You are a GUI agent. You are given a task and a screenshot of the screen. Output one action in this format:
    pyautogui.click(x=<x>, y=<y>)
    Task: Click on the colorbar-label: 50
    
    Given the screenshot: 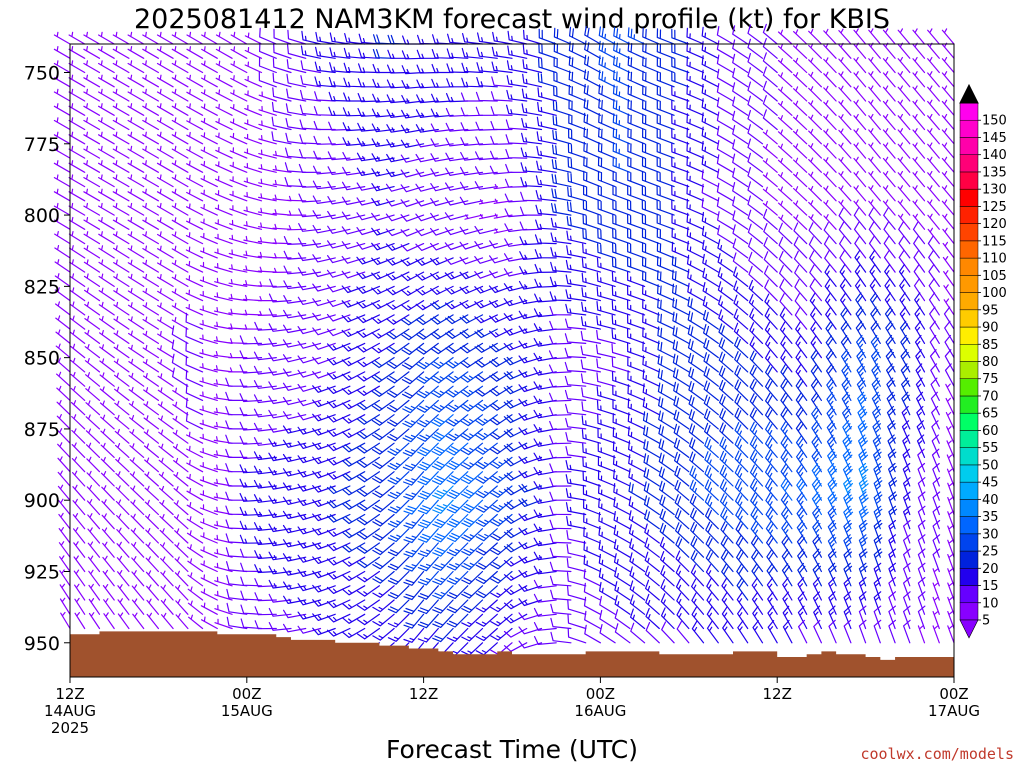 What is the action you would take?
    pyautogui.click(x=990, y=465)
    